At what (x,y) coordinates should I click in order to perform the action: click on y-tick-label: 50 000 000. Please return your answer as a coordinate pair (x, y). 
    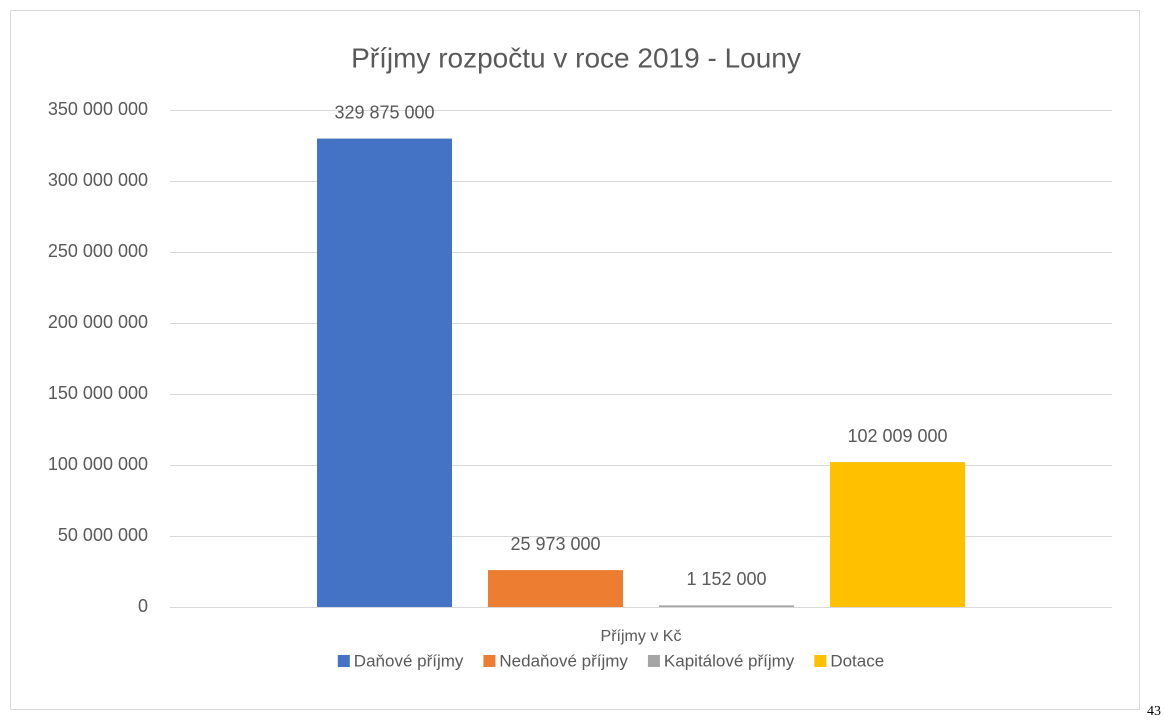
    Looking at the image, I should click on (103, 535).